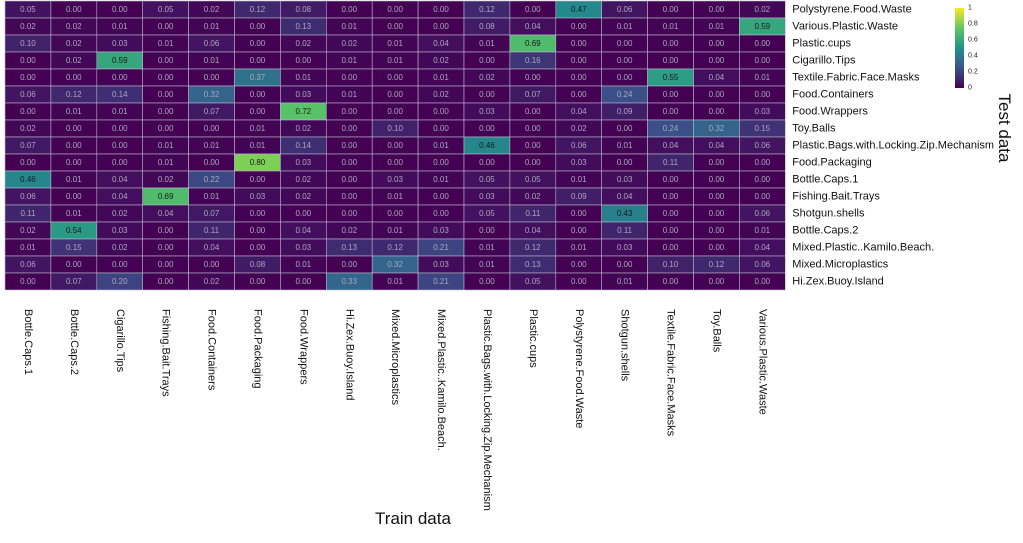 This screenshot has height=543, width=1023. Describe the element at coordinates (717, 145) in the screenshot. I see `cell-value-label: 0.04` at that location.